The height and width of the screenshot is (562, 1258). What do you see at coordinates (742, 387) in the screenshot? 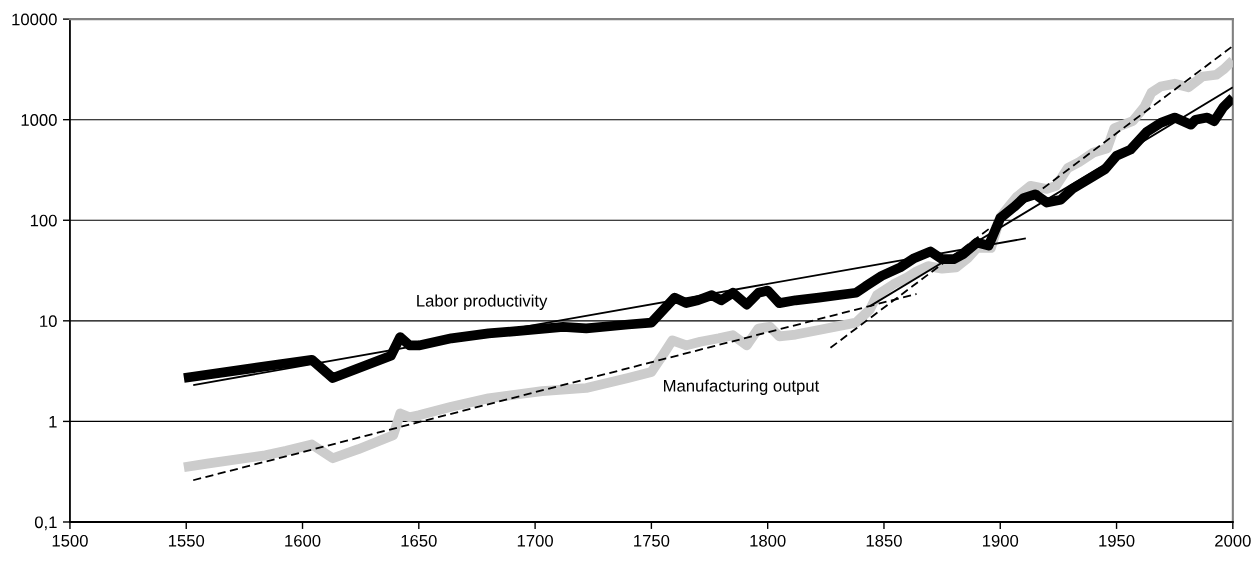
I see `series-label: Manufacturing output` at bounding box center [742, 387].